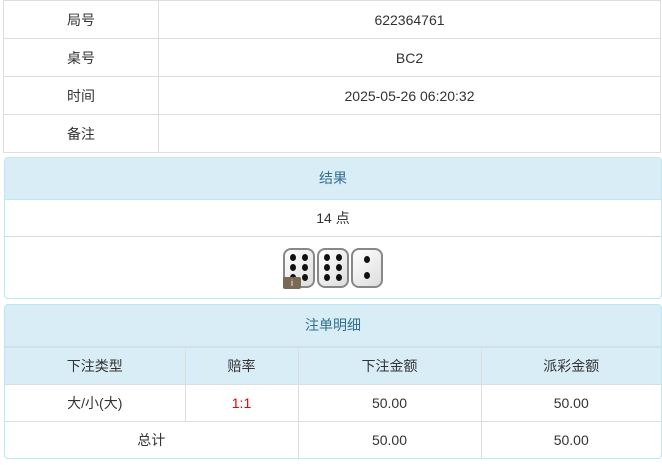 This screenshot has width=662, height=465. Describe the element at coordinates (242, 403) in the screenshot. I see `odds: 1:1` at that location.